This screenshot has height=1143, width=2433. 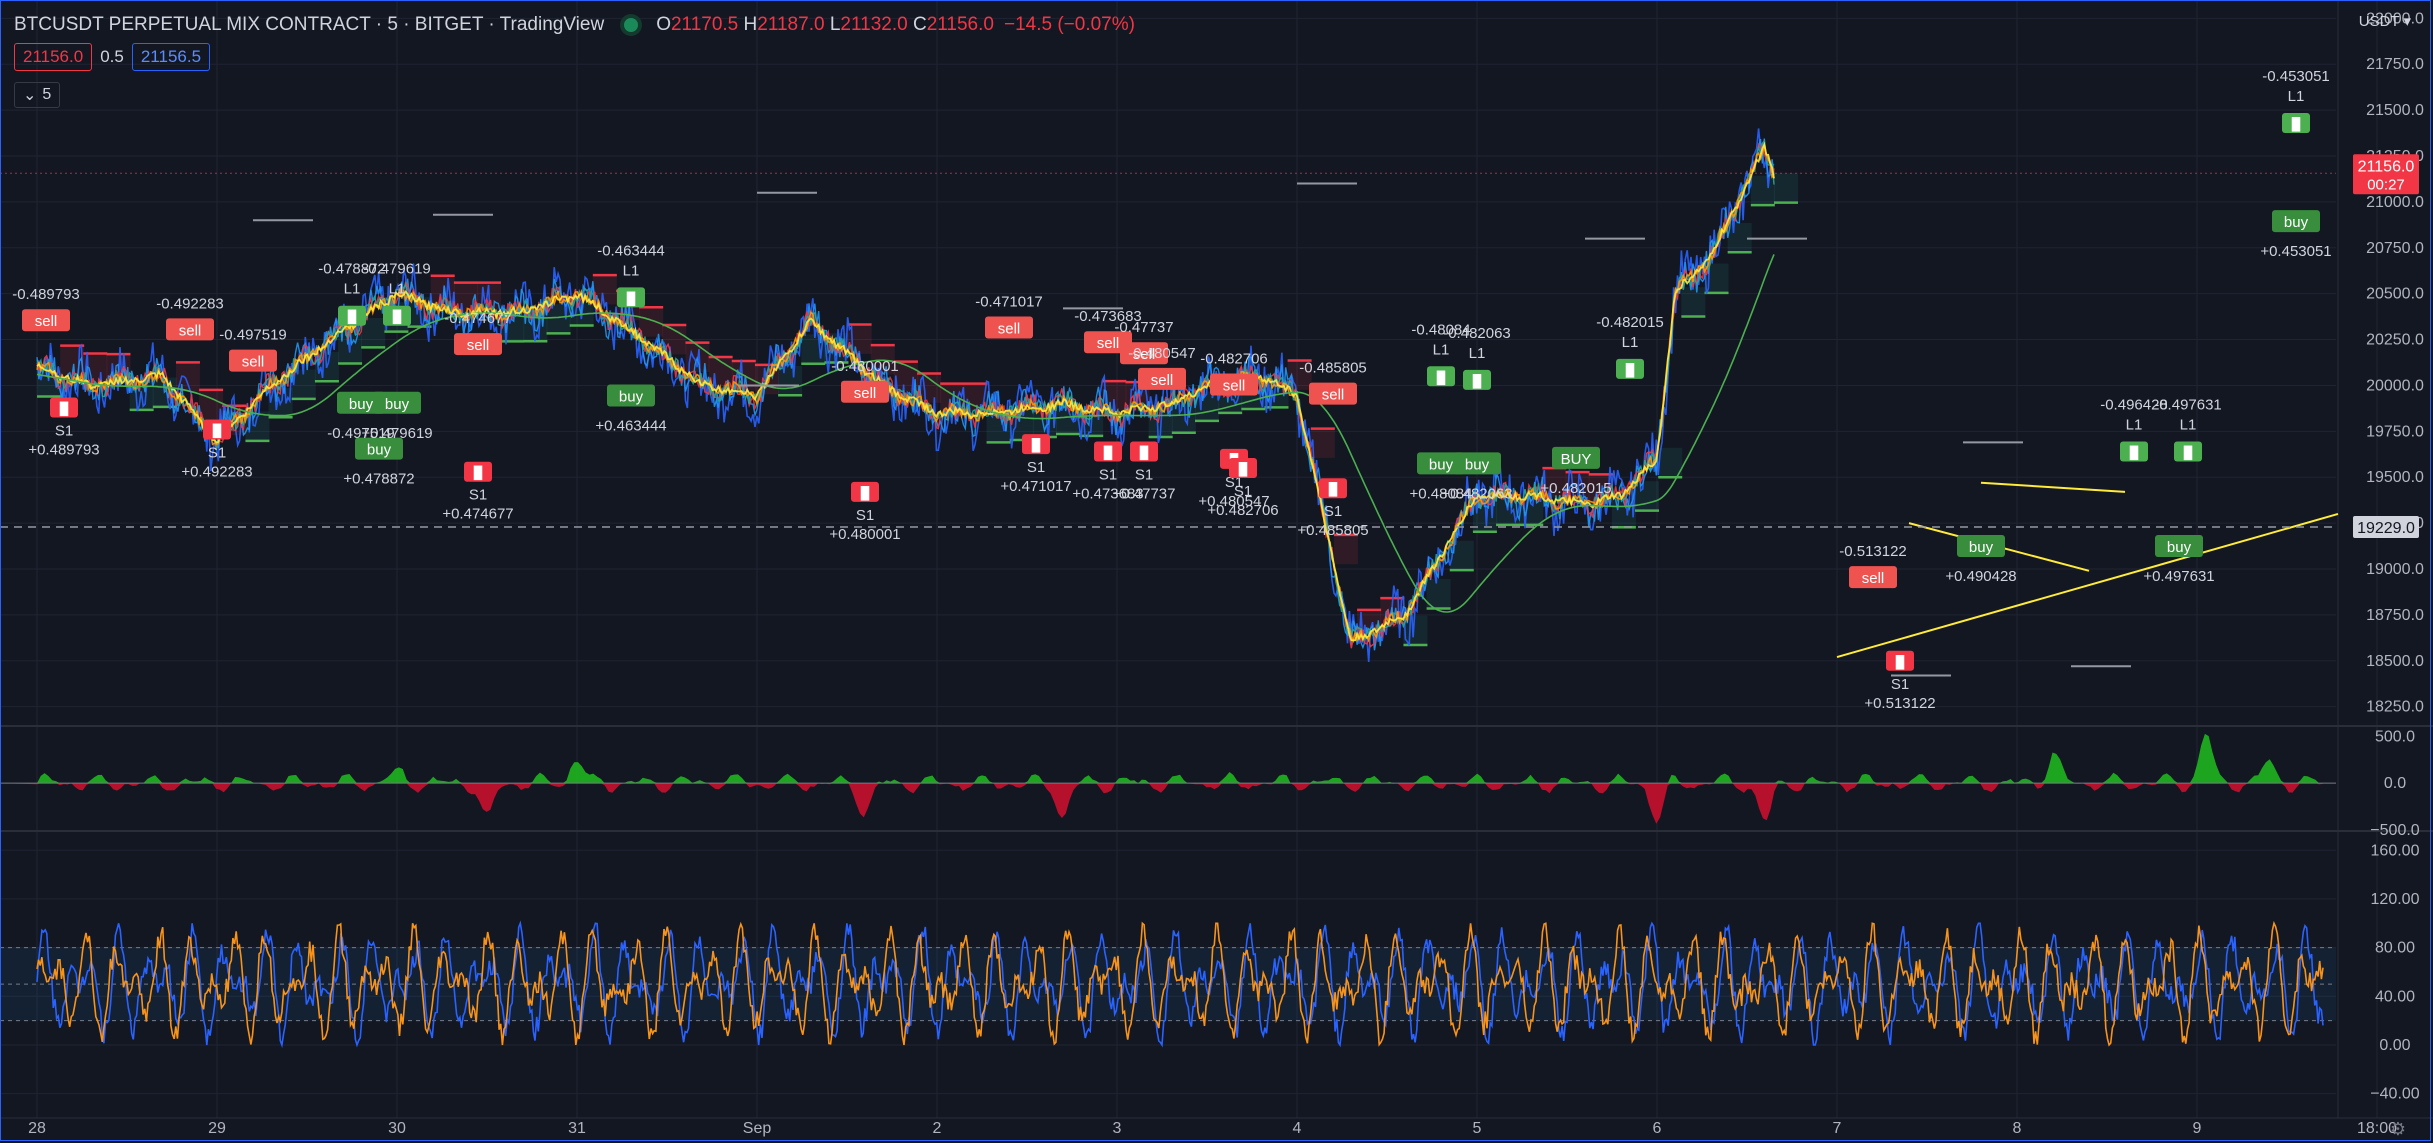 I want to click on stochastic-tick-label: 160.00, so click(x=2395, y=850).